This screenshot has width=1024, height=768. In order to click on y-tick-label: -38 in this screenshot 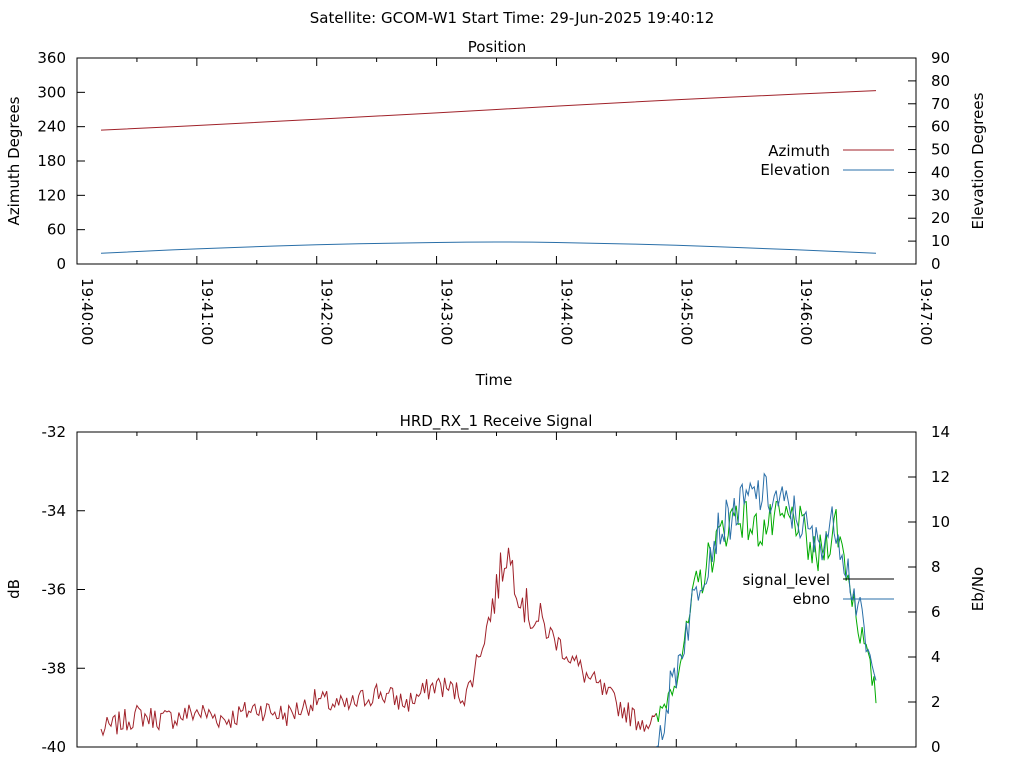, I will do `click(54, 668)`.